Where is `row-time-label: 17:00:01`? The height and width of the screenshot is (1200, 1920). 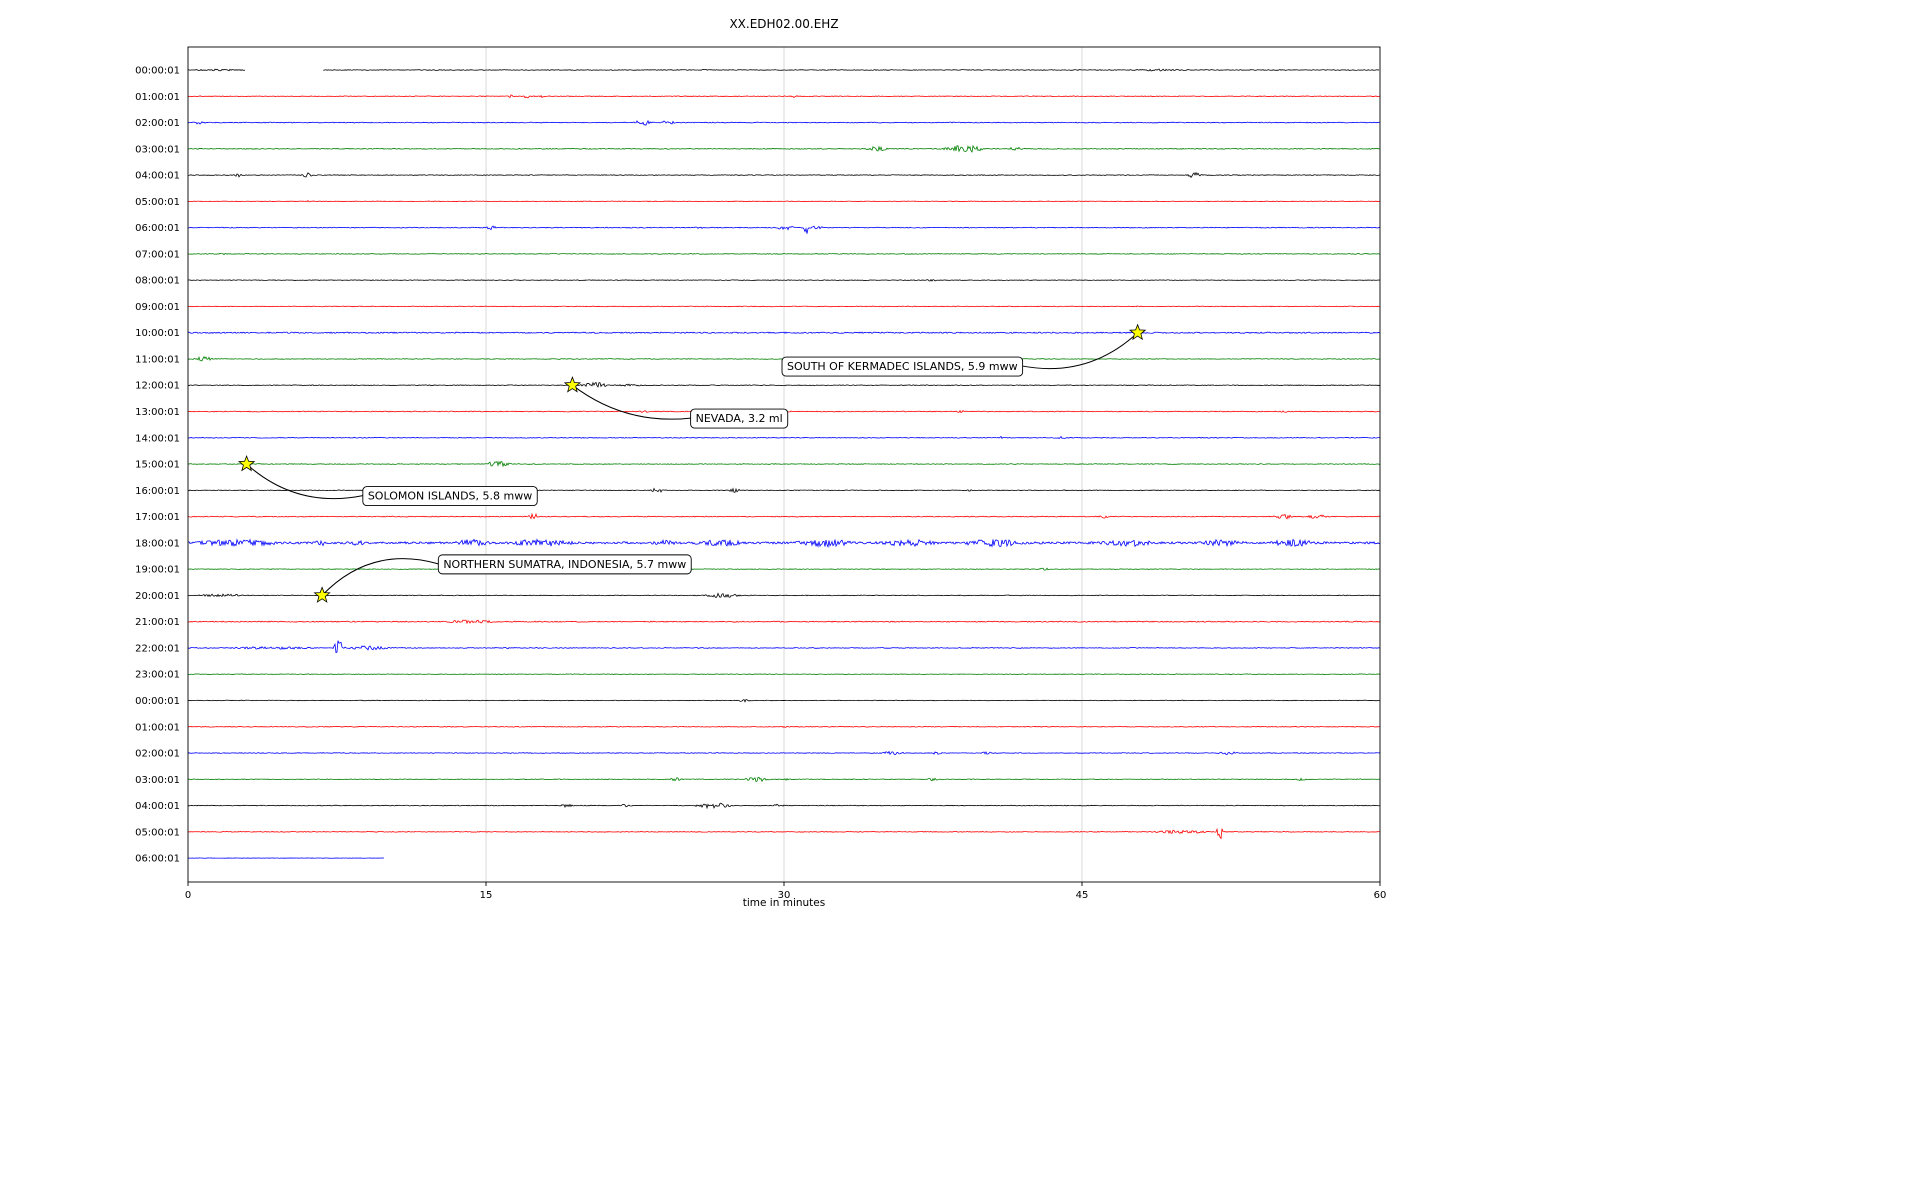
row-time-label: 17:00:01 is located at coordinates (157, 517).